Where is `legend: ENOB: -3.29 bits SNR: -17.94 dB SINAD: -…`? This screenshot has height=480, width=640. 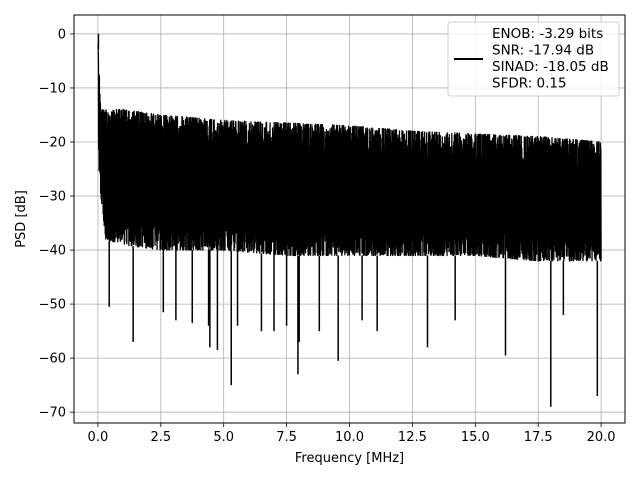 legend: ENOB: -3.29 bits SNR: -17.94 dB SINAD: -… is located at coordinates (533, 59).